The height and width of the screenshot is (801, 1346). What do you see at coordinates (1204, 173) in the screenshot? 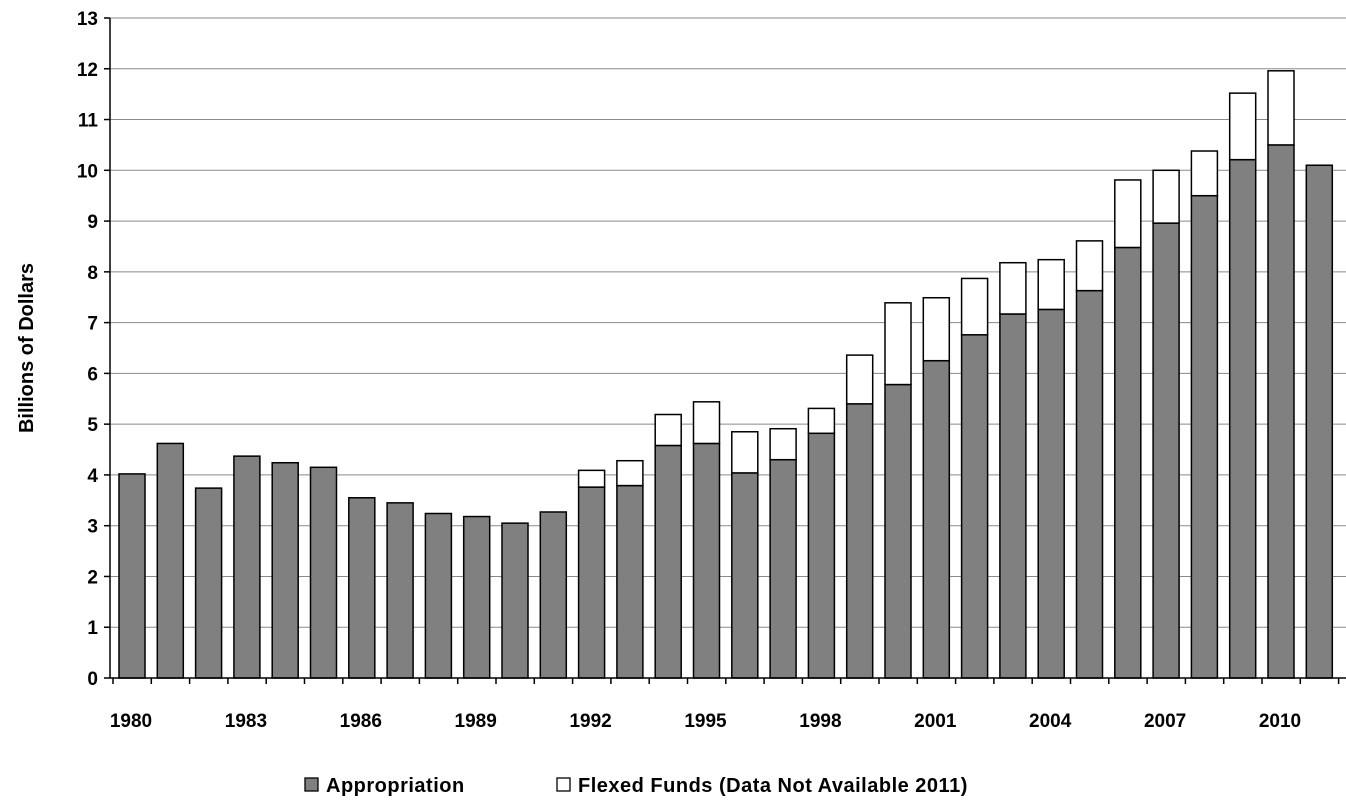
I see `bar-flexed-funds-2008` at bounding box center [1204, 173].